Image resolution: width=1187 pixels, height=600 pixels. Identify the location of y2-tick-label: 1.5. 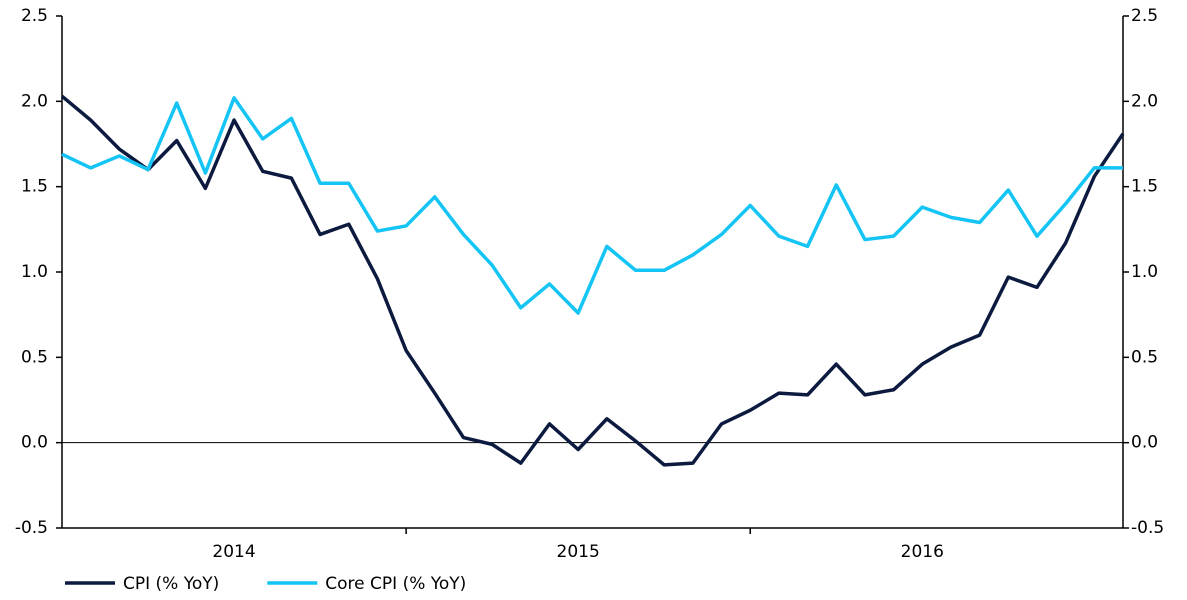
(1144, 187).